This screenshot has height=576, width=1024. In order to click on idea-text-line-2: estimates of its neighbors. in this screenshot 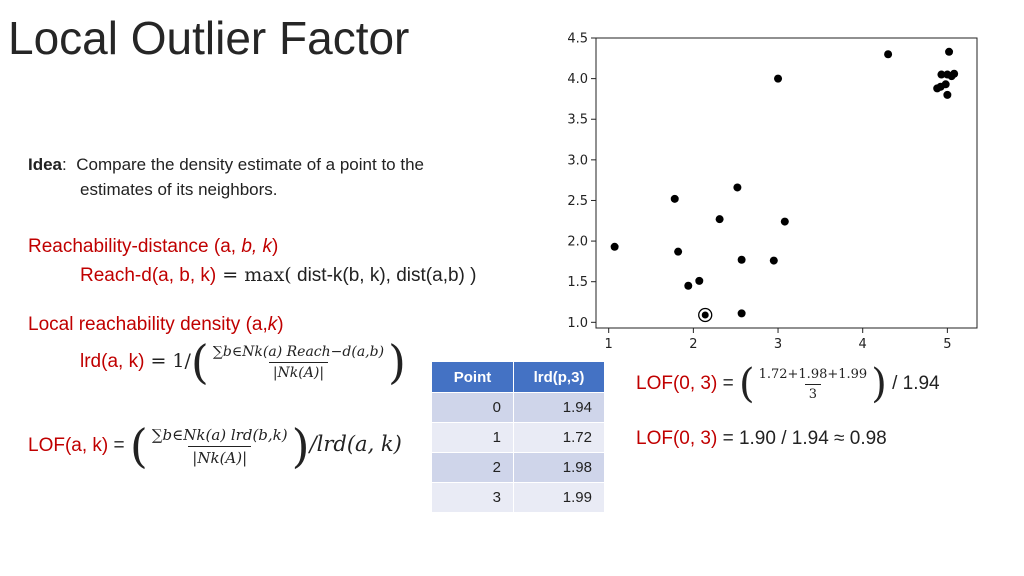, I will do `click(179, 189)`.